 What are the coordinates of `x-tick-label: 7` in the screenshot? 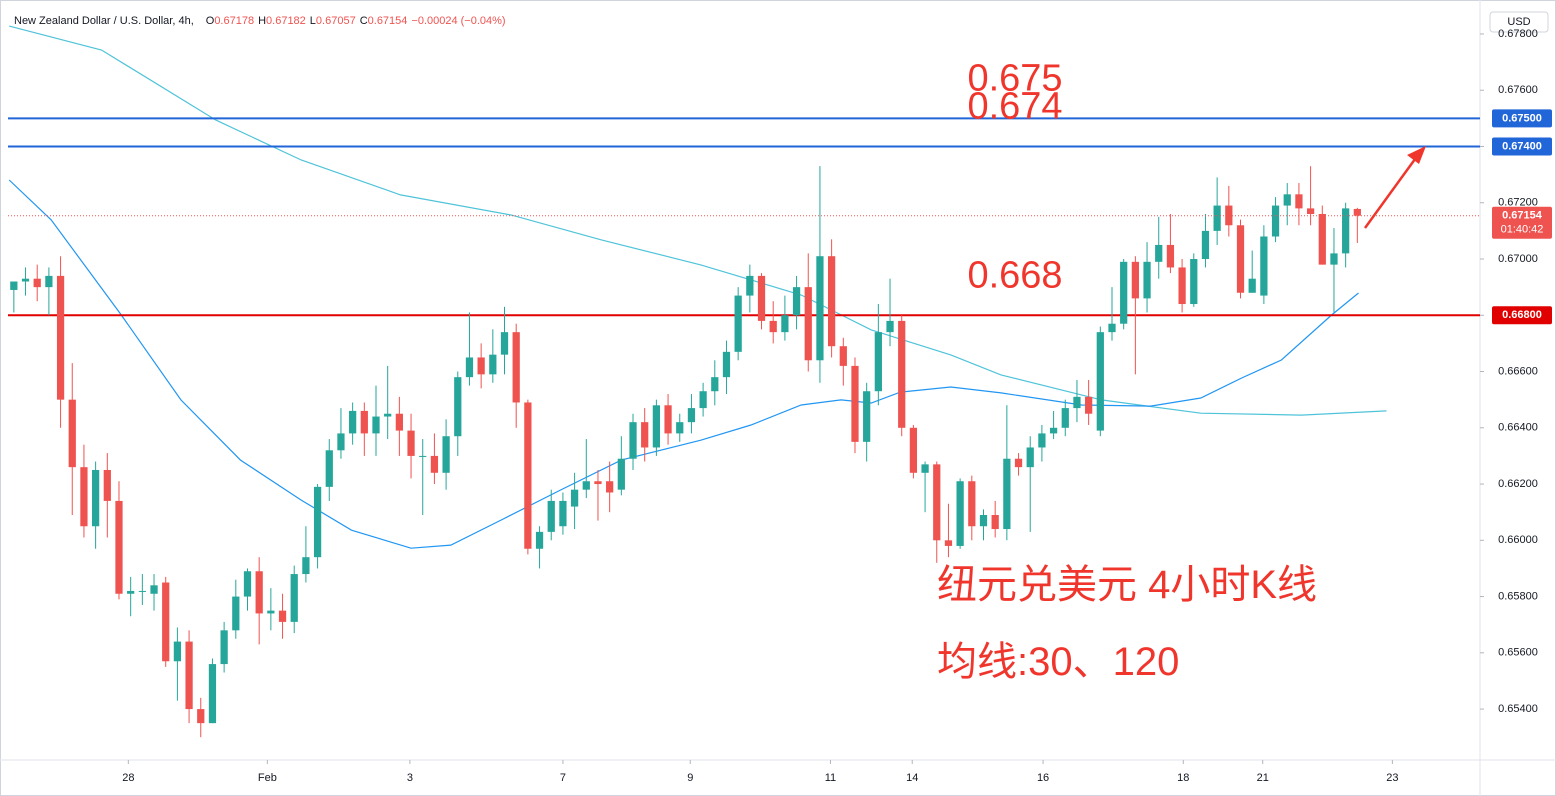 It's located at (563, 778).